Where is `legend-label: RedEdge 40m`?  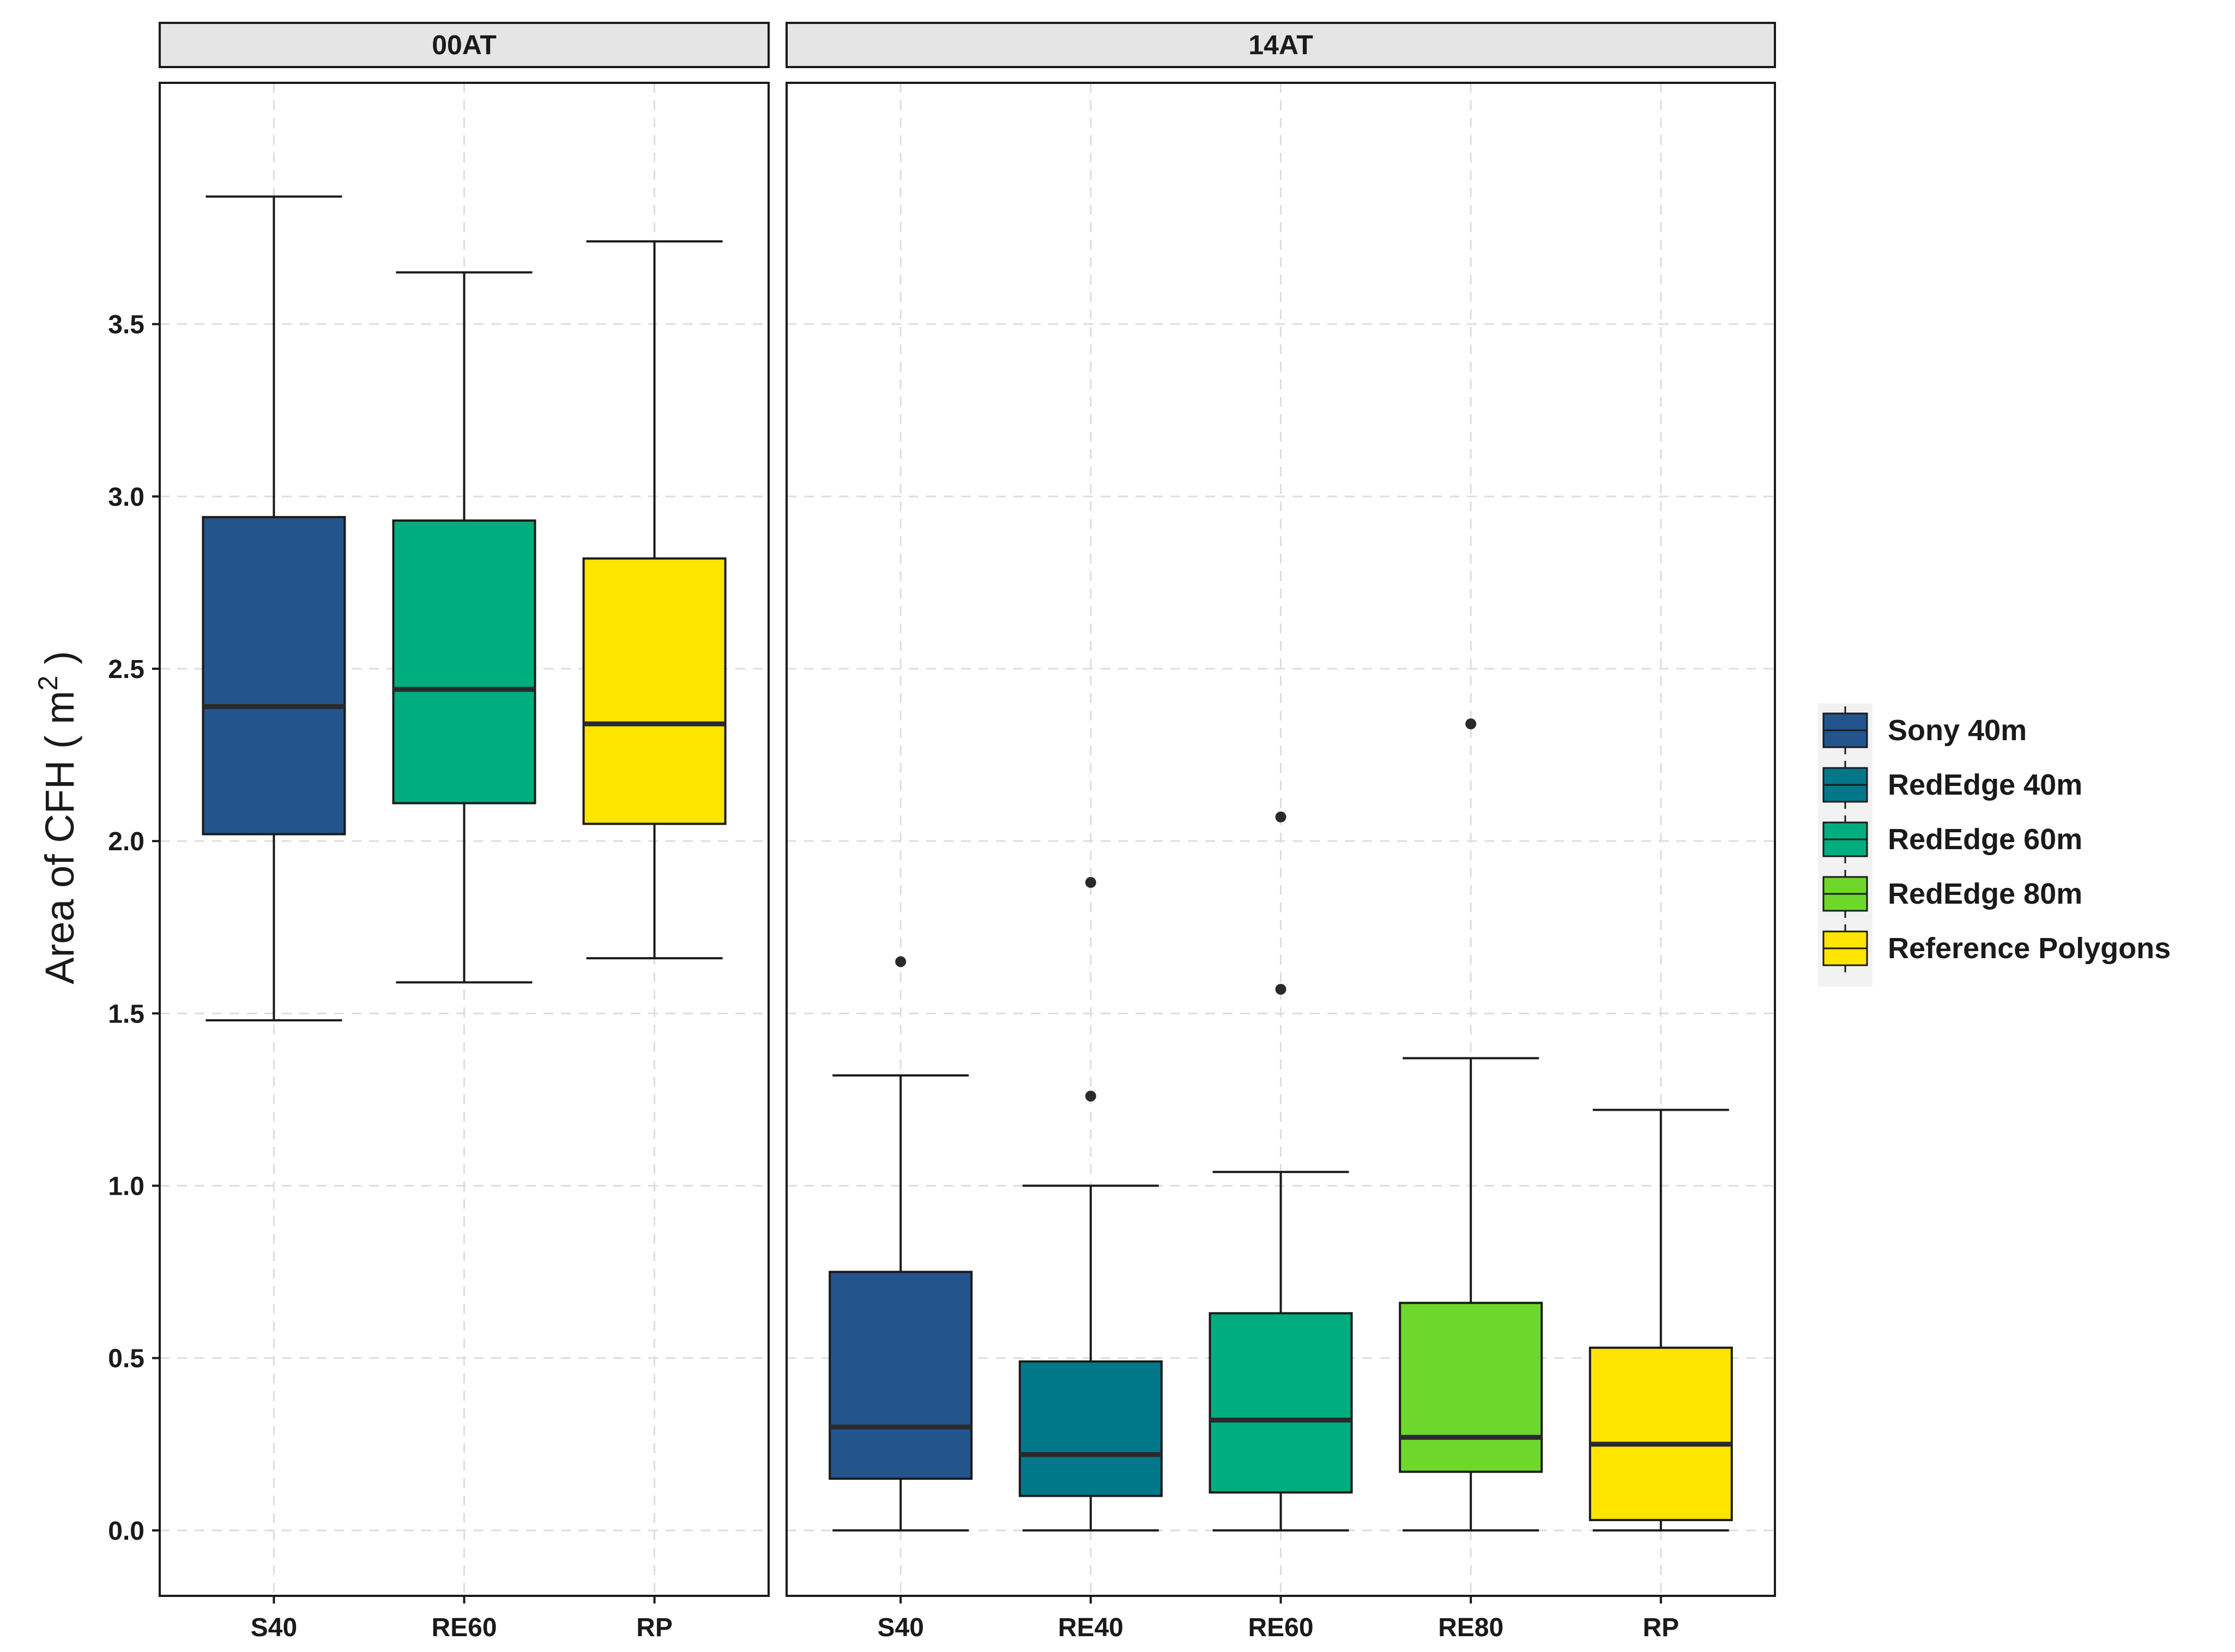
legend-label: RedEdge 40m is located at coordinates (1985, 784).